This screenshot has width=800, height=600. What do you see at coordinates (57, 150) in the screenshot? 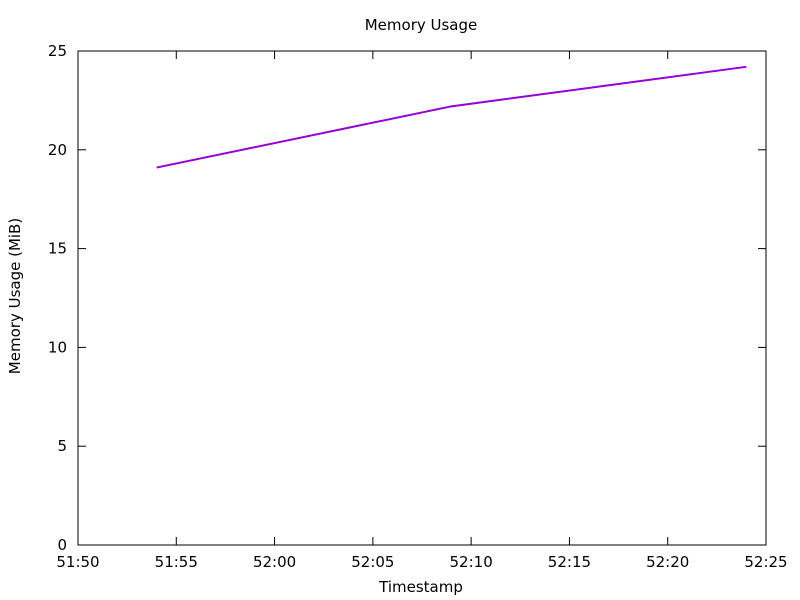
I see `y-tick-label: 20` at bounding box center [57, 150].